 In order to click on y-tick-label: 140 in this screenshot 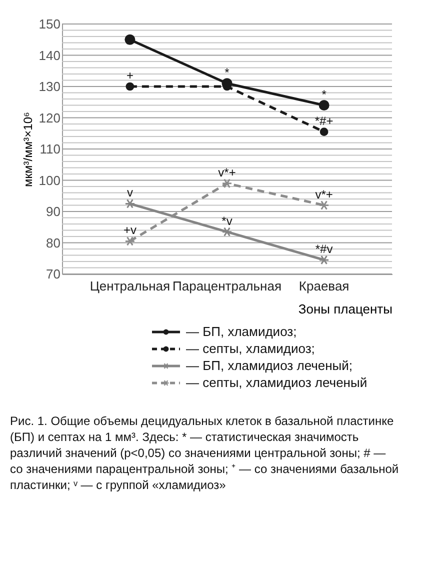, I will do `click(49, 55)`.